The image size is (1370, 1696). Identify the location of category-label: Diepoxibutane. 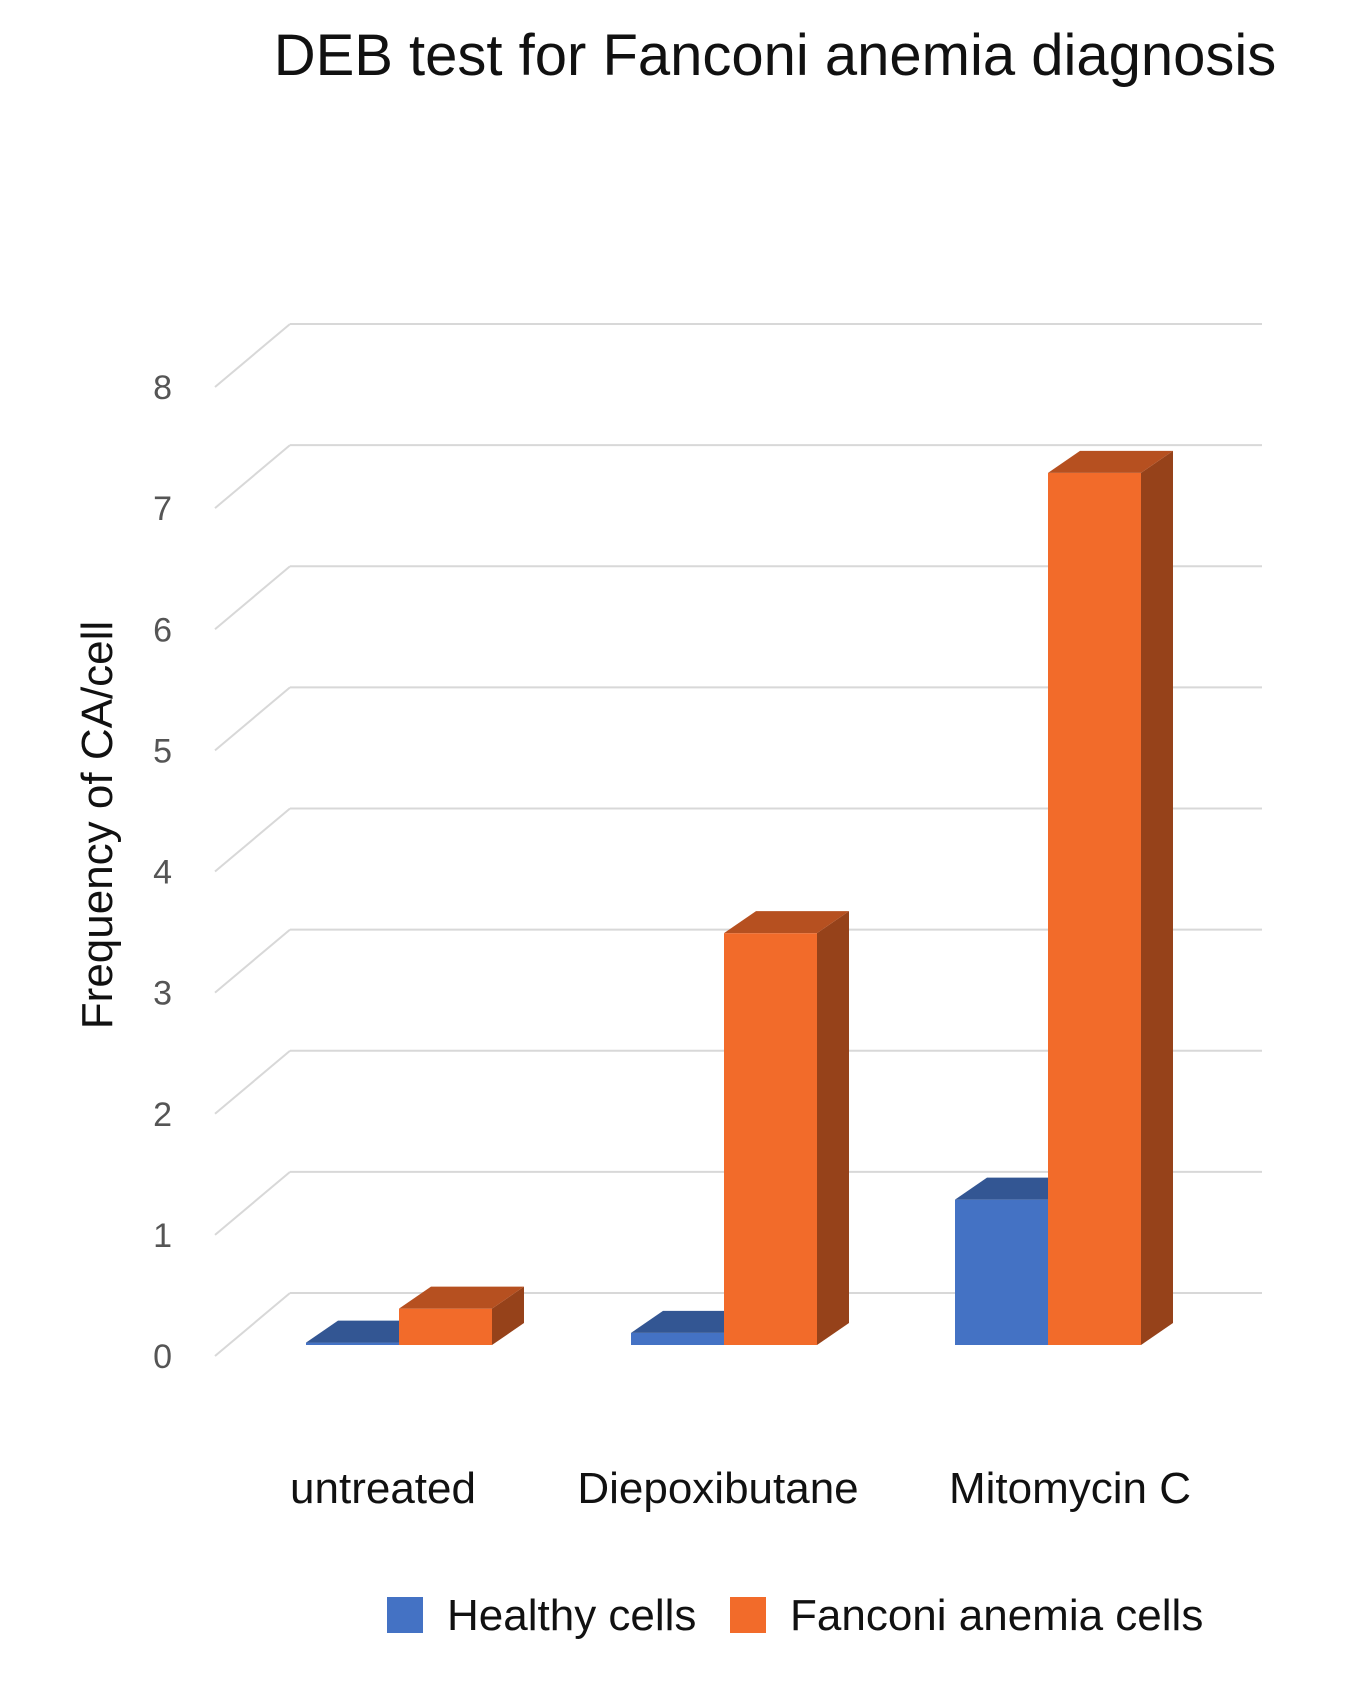
(717, 1488).